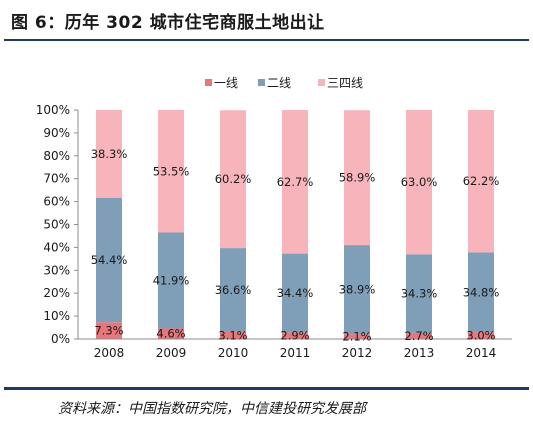 This screenshot has height=427, width=533. Describe the element at coordinates (56, 293) in the screenshot. I see `y-tick-label: 20%` at that location.